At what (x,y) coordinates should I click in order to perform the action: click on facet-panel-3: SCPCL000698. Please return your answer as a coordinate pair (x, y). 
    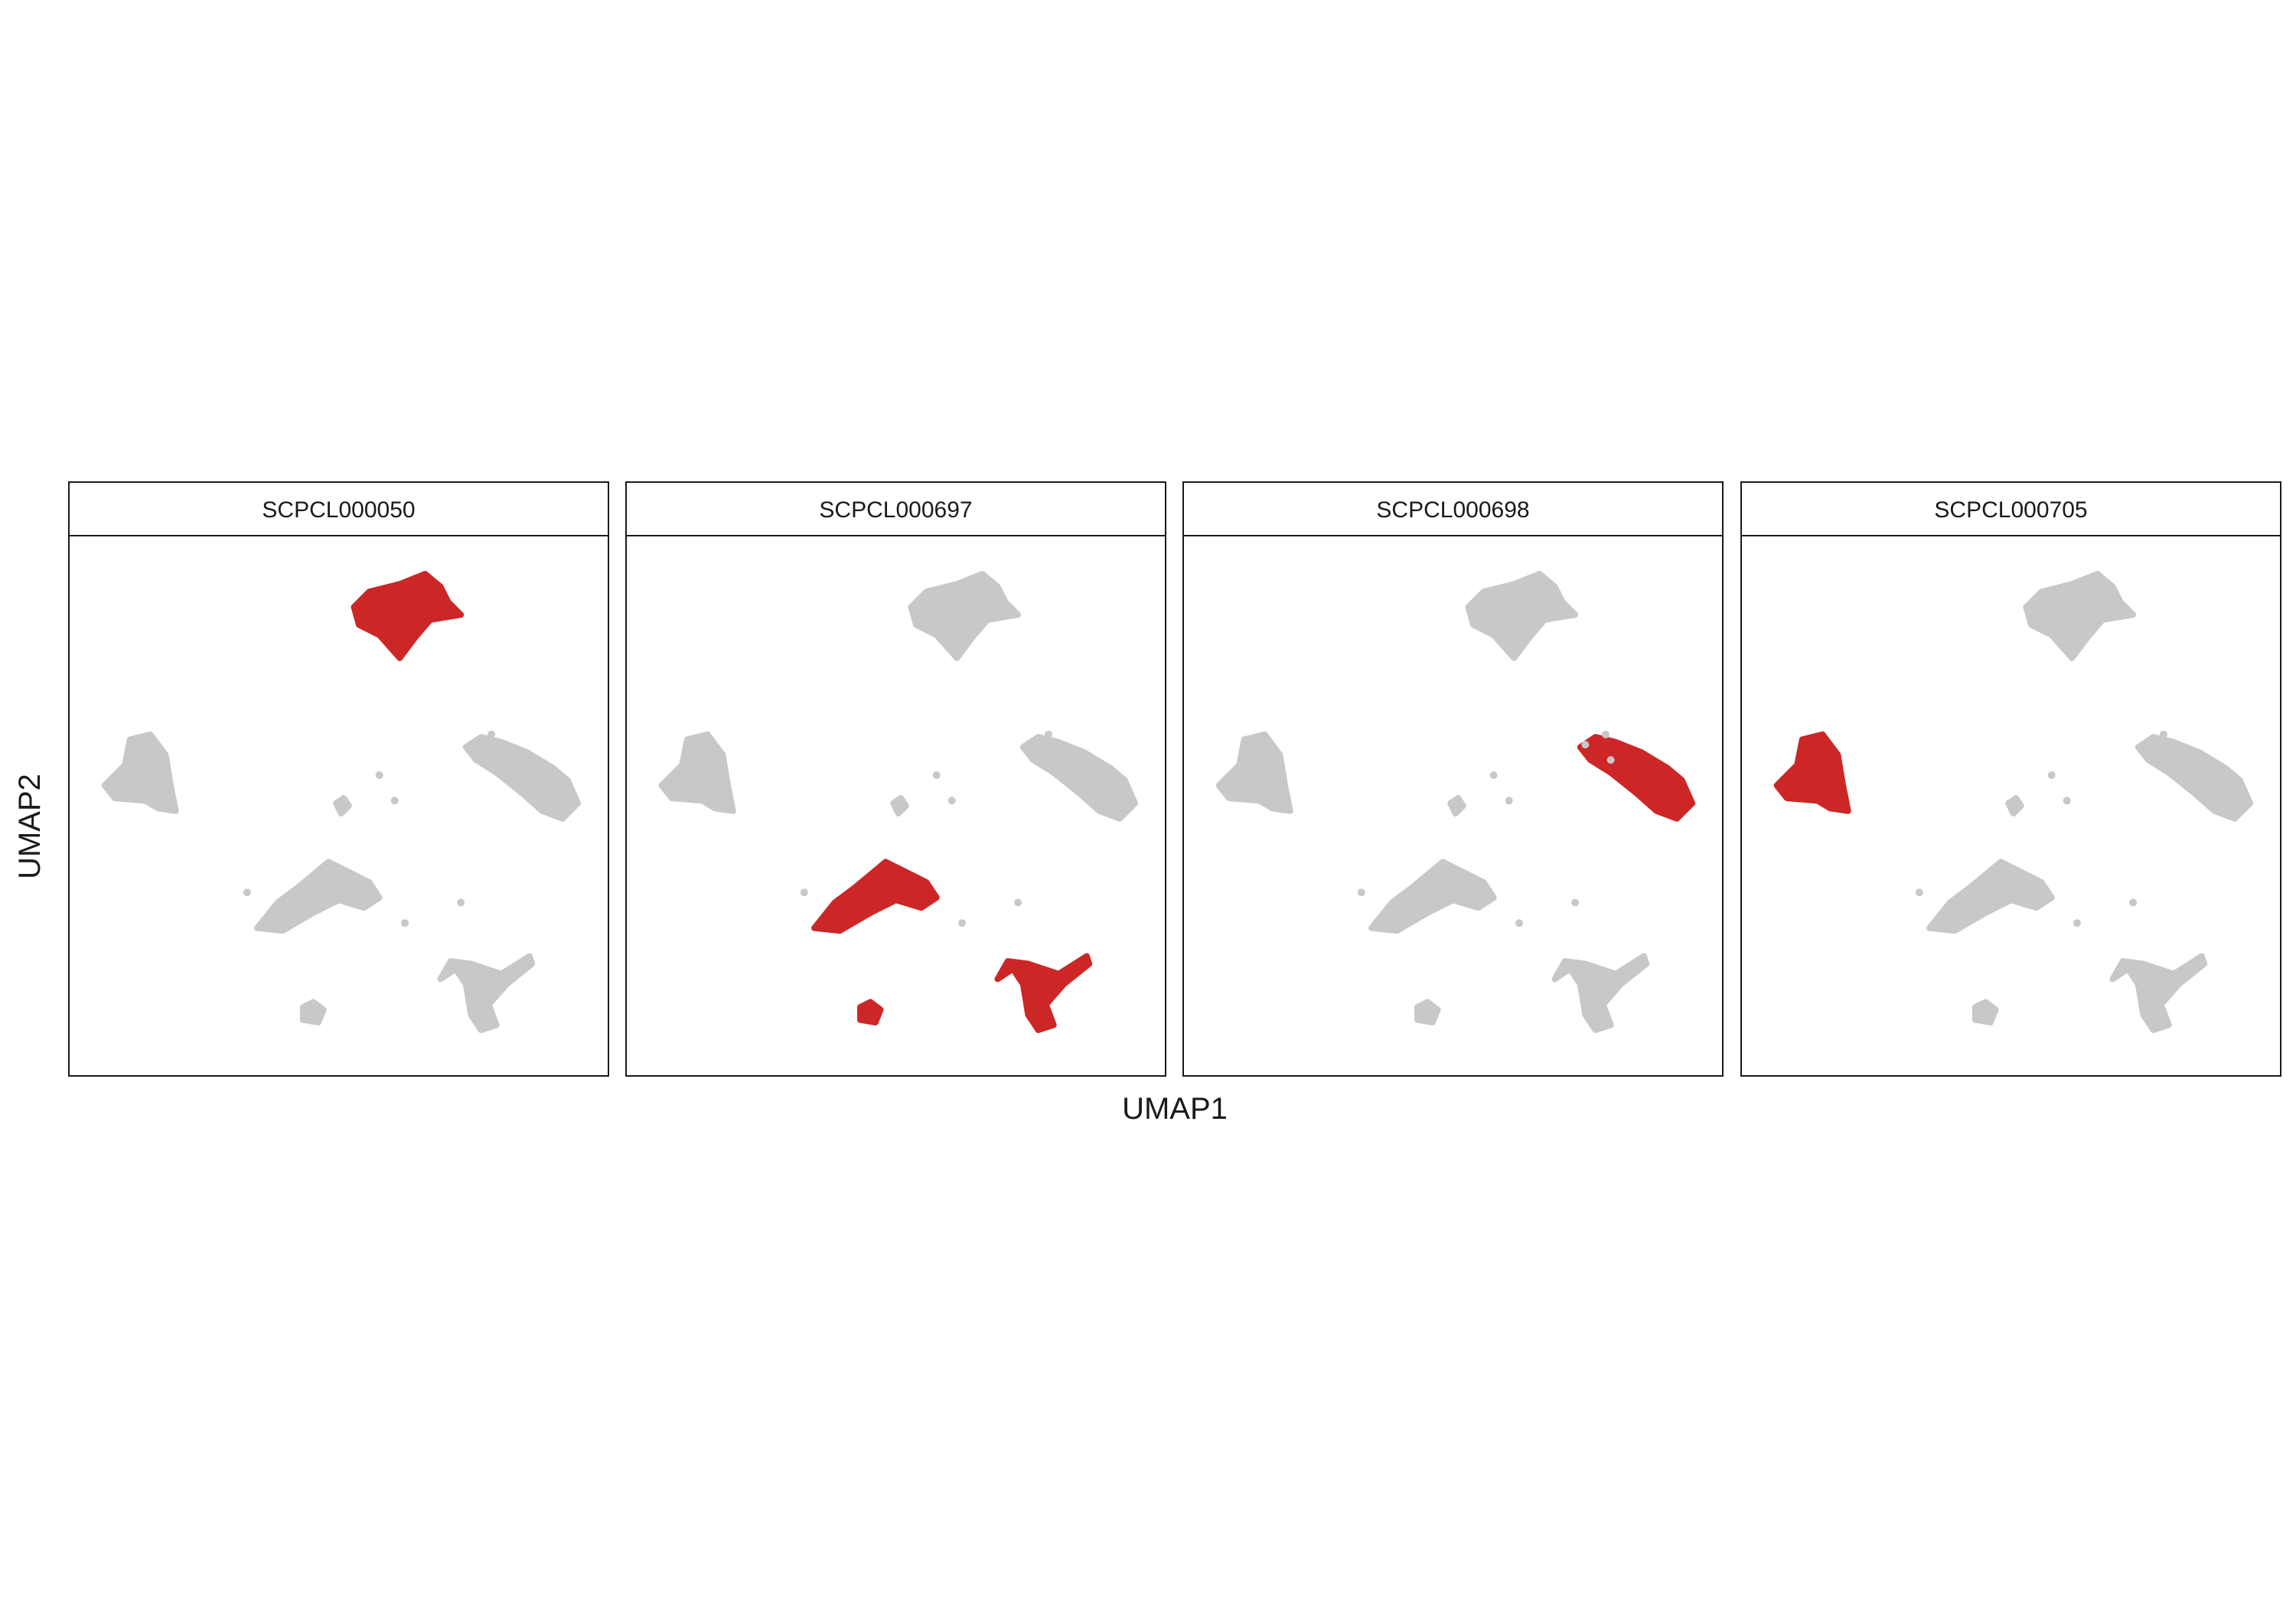
    Looking at the image, I should click on (1453, 779).